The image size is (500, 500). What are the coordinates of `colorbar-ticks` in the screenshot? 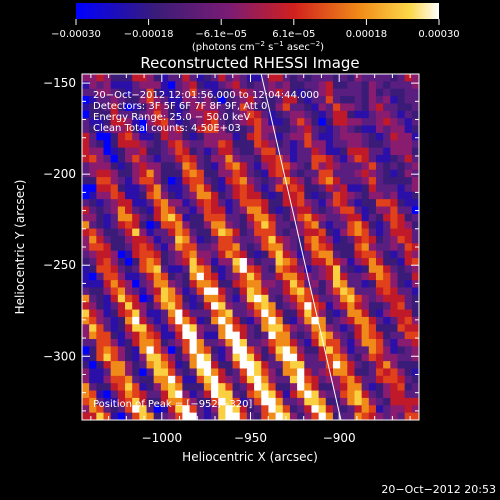 It's located at (257, 22).